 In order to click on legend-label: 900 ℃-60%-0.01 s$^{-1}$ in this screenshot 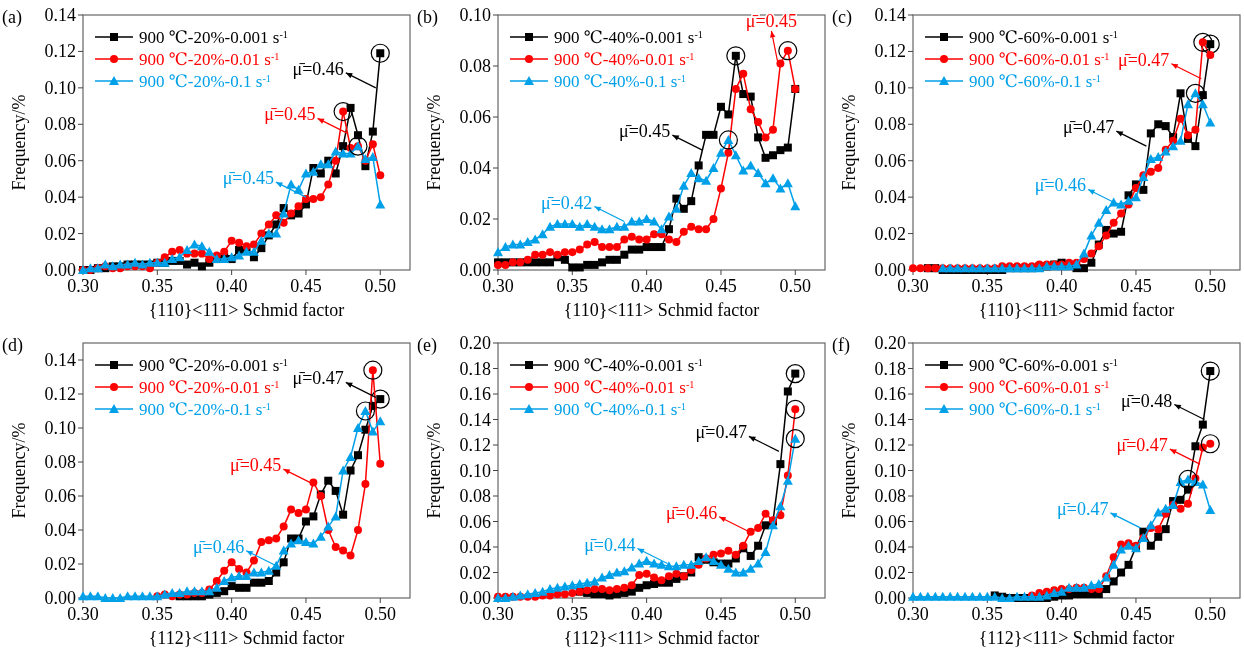, I will do `click(1039, 59)`.